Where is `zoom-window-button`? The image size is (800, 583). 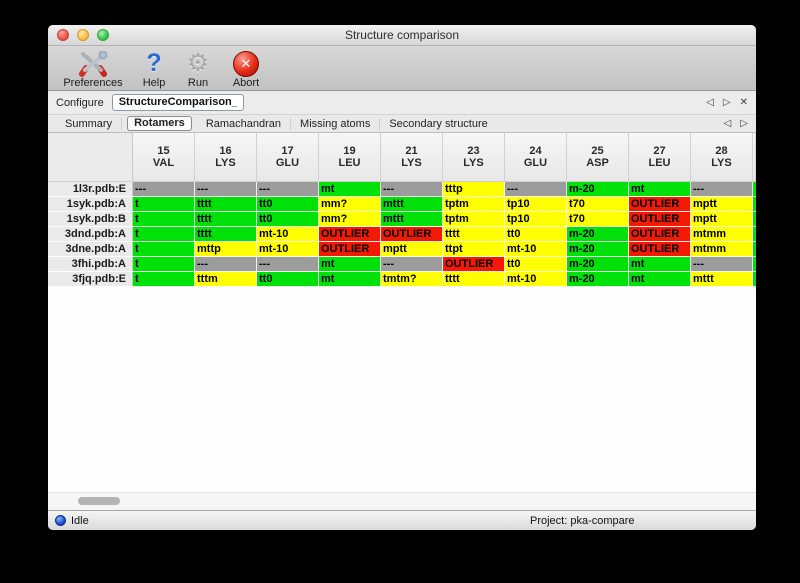 zoom-window-button is located at coordinates (103, 35).